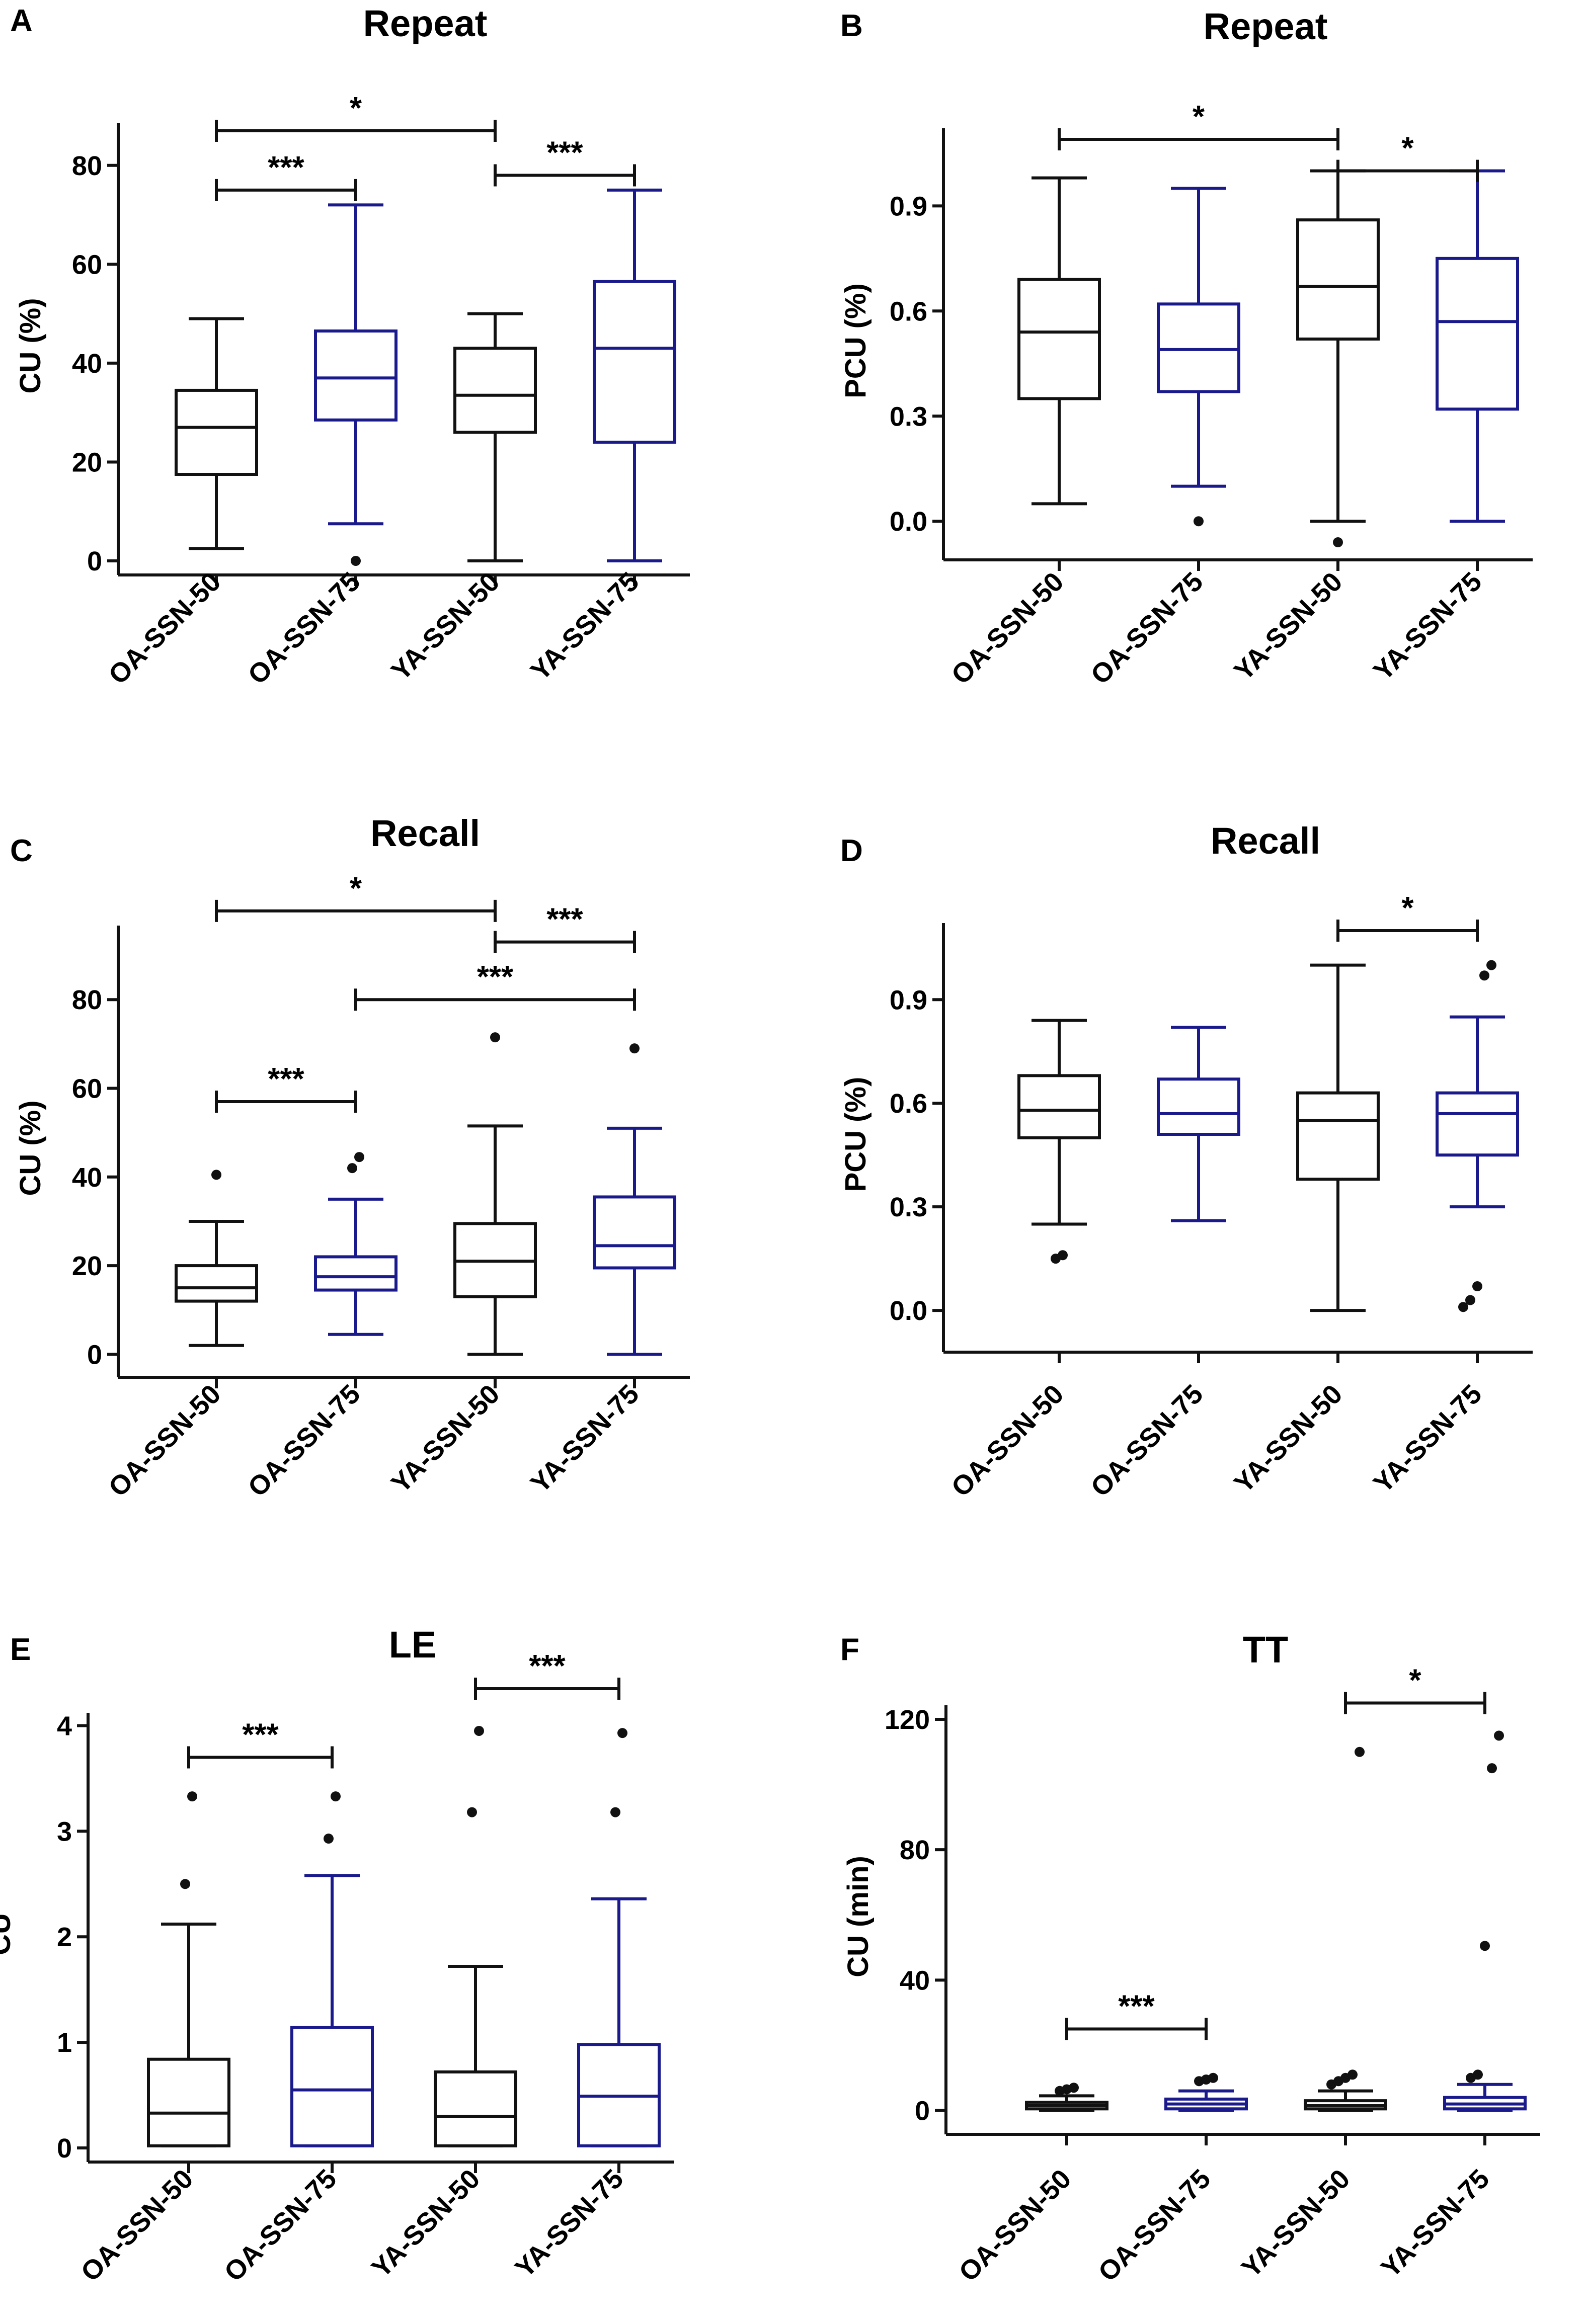  Describe the element at coordinates (21, 21) in the screenshot. I see `panel-letter: A` at that location.